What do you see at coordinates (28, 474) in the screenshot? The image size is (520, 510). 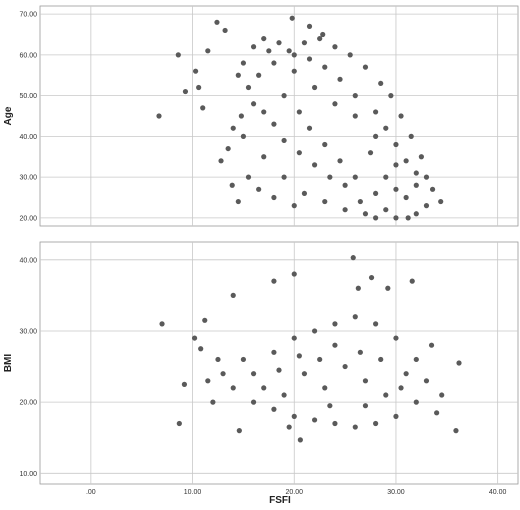 I see `y-tick-label: 10.00` at bounding box center [28, 474].